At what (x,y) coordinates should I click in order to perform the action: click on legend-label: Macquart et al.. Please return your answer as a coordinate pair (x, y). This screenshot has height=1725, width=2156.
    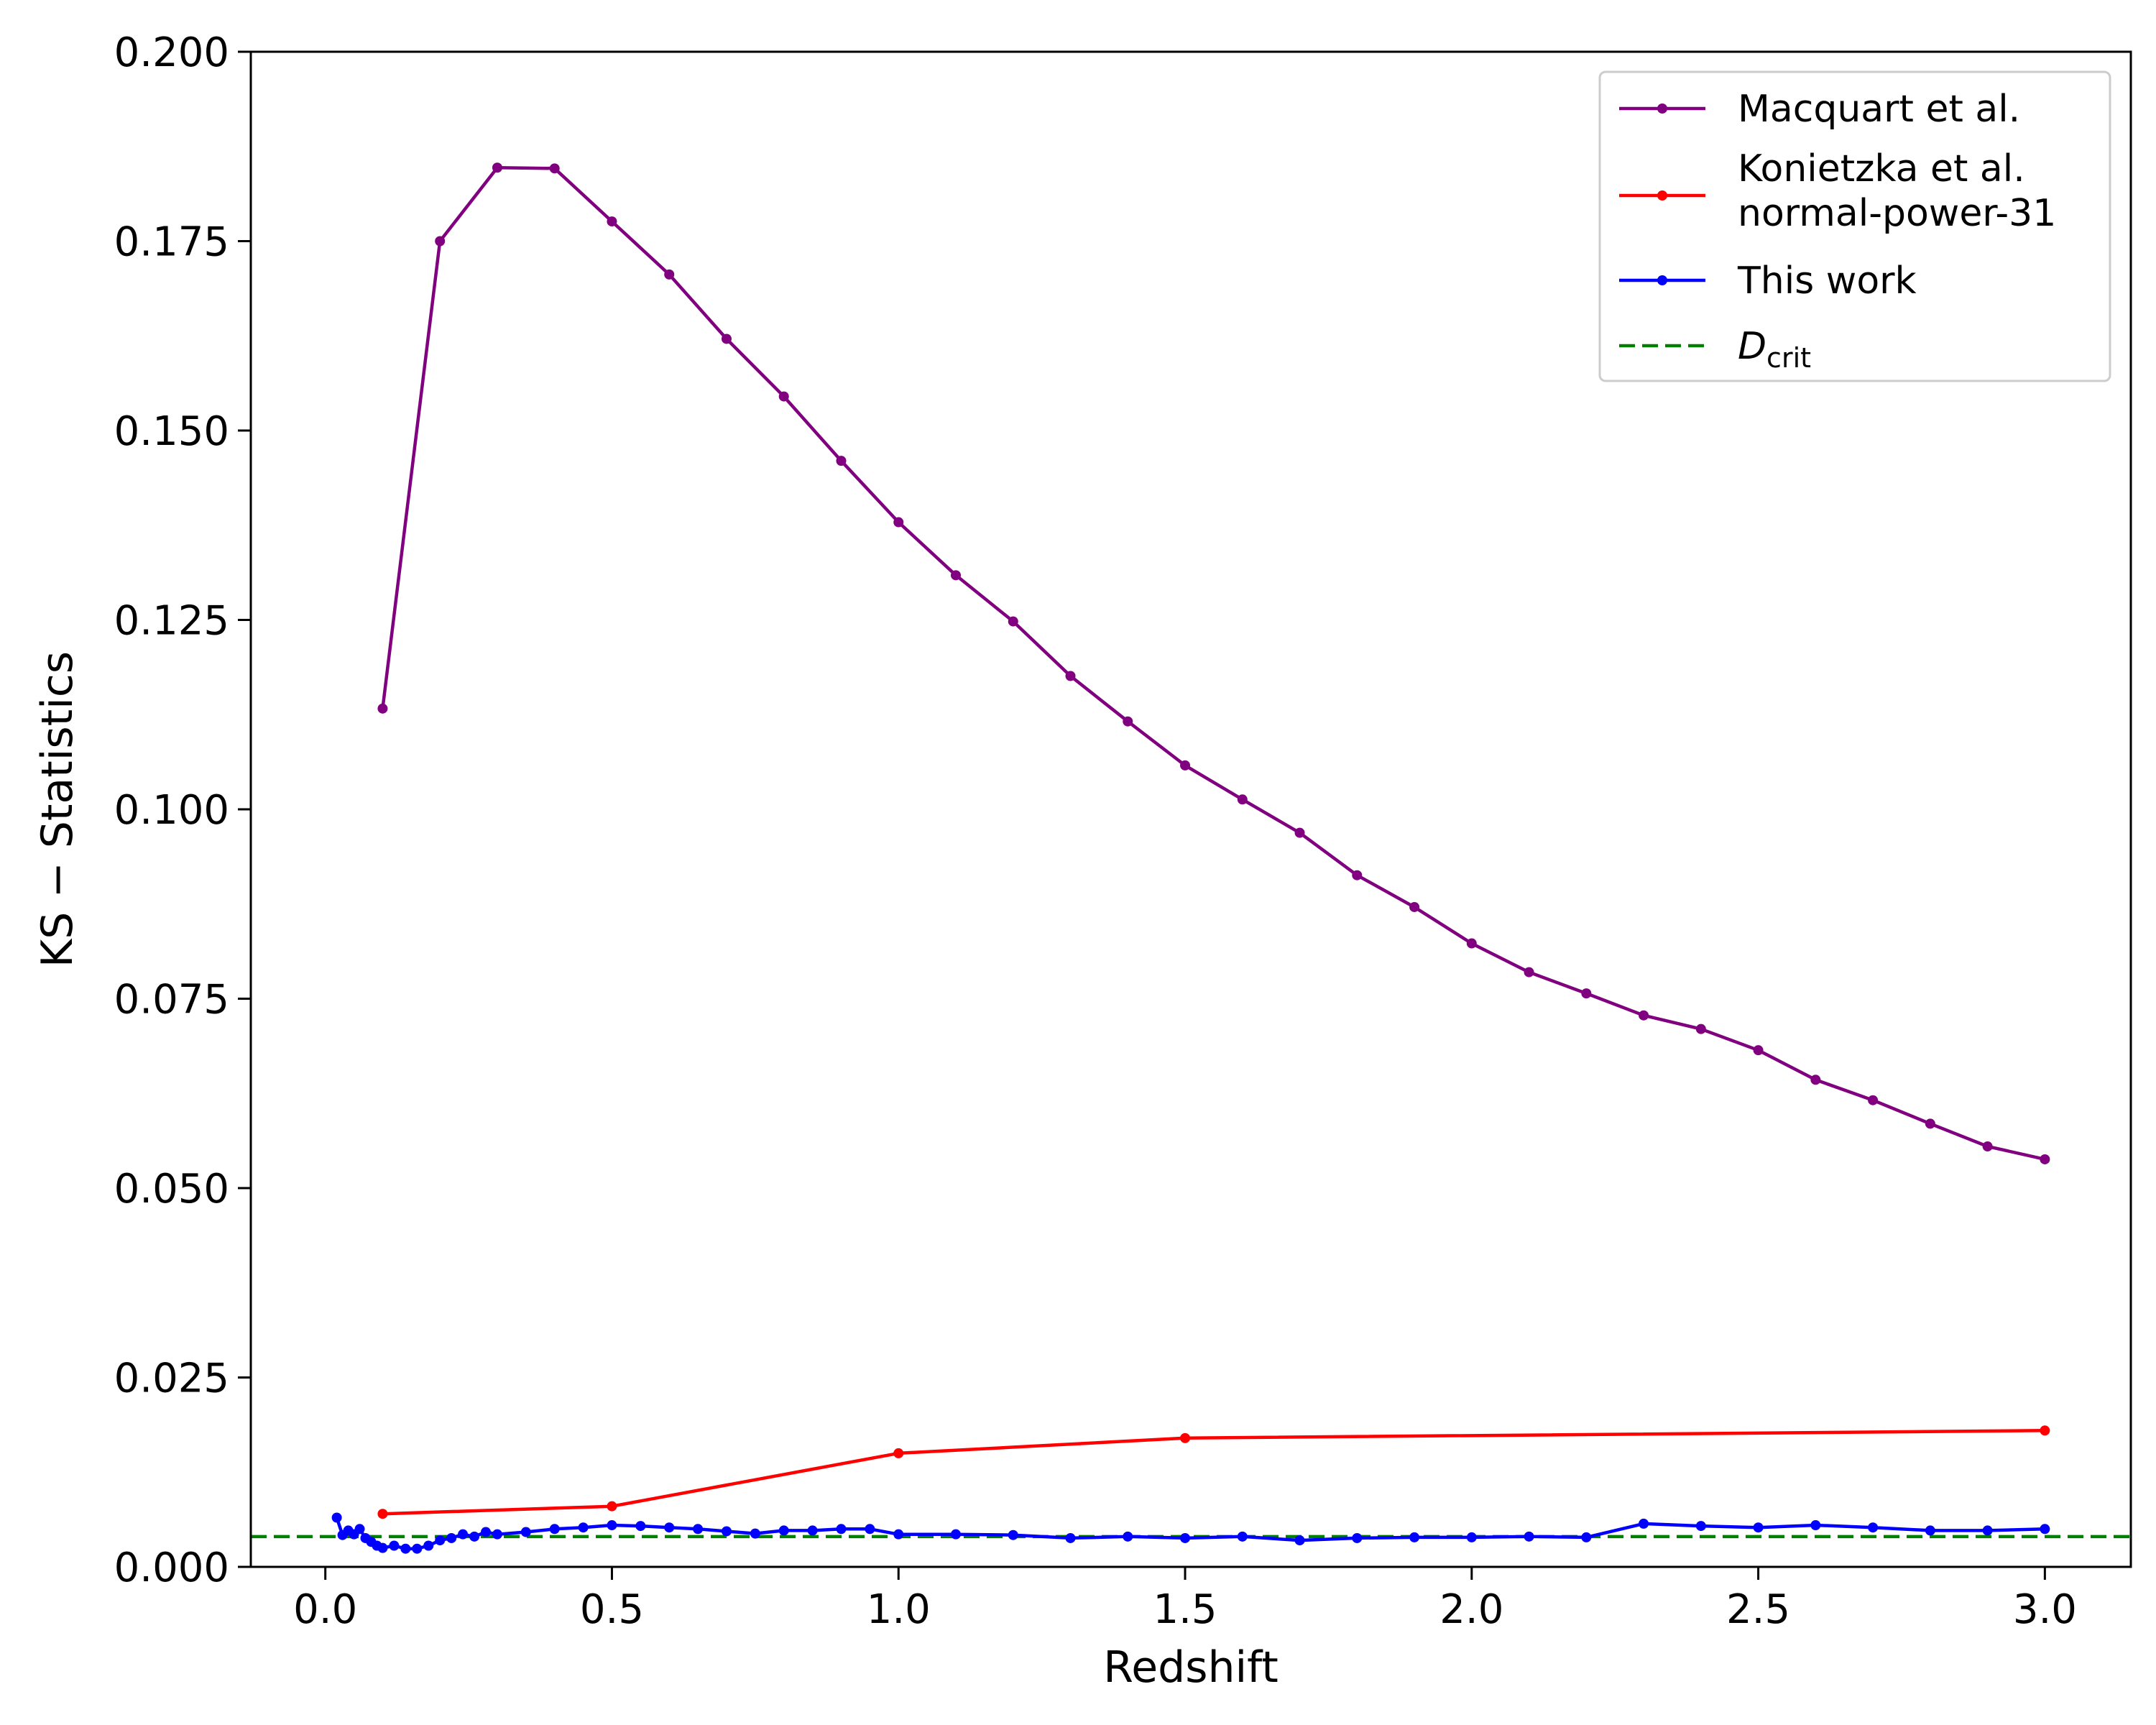
    Looking at the image, I should click on (1879, 109).